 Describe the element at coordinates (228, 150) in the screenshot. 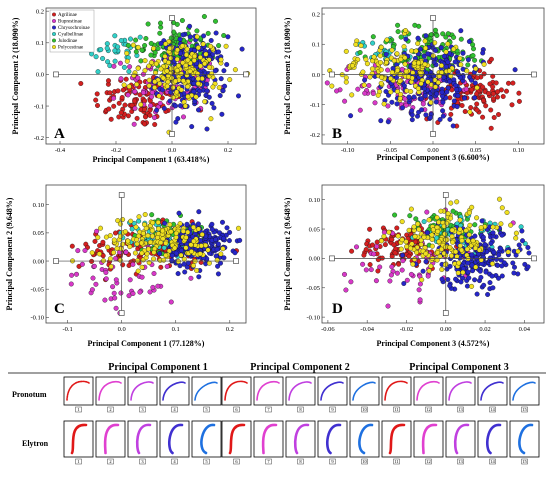

I see `x-tick-label: 0.2` at that location.